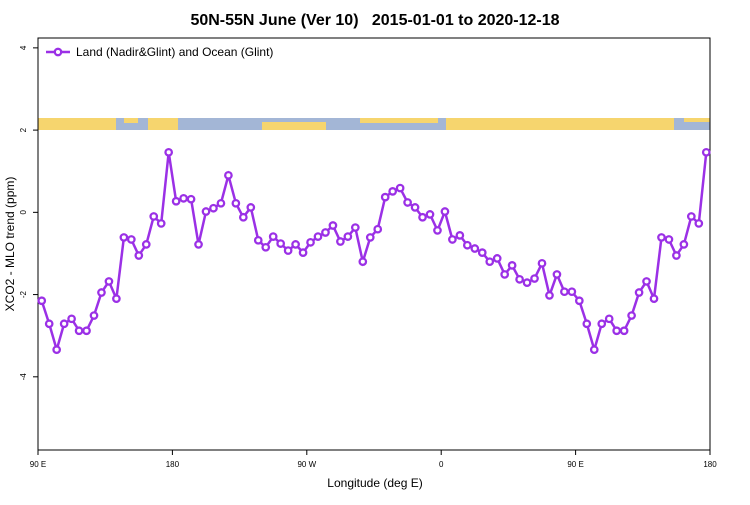 The width and height of the screenshot is (750, 505). Describe the element at coordinates (174, 52) in the screenshot. I see `legend-label: Land (Nadir&Glint) and Ocean (Glint)` at that location.